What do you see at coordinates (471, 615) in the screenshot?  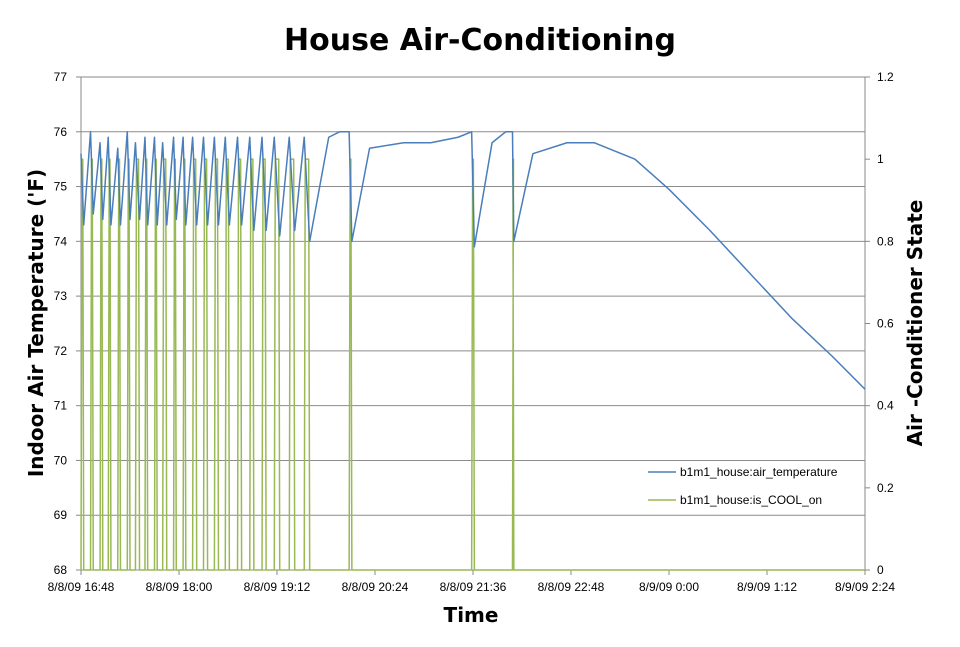 I see `x-axis-title: Time` at bounding box center [471, 615].